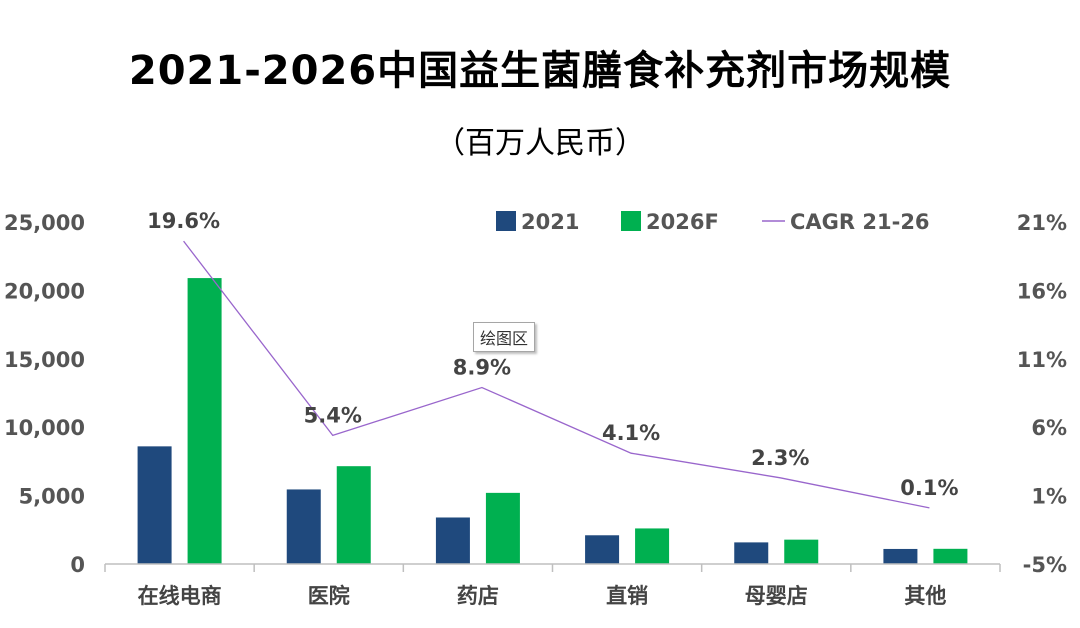 The height and width of the screenshot is (628, 1080). Describe the element at coordinates (504, 337) in the screenshot. I see `plot-area-tooltip: 绘图区` at that location.